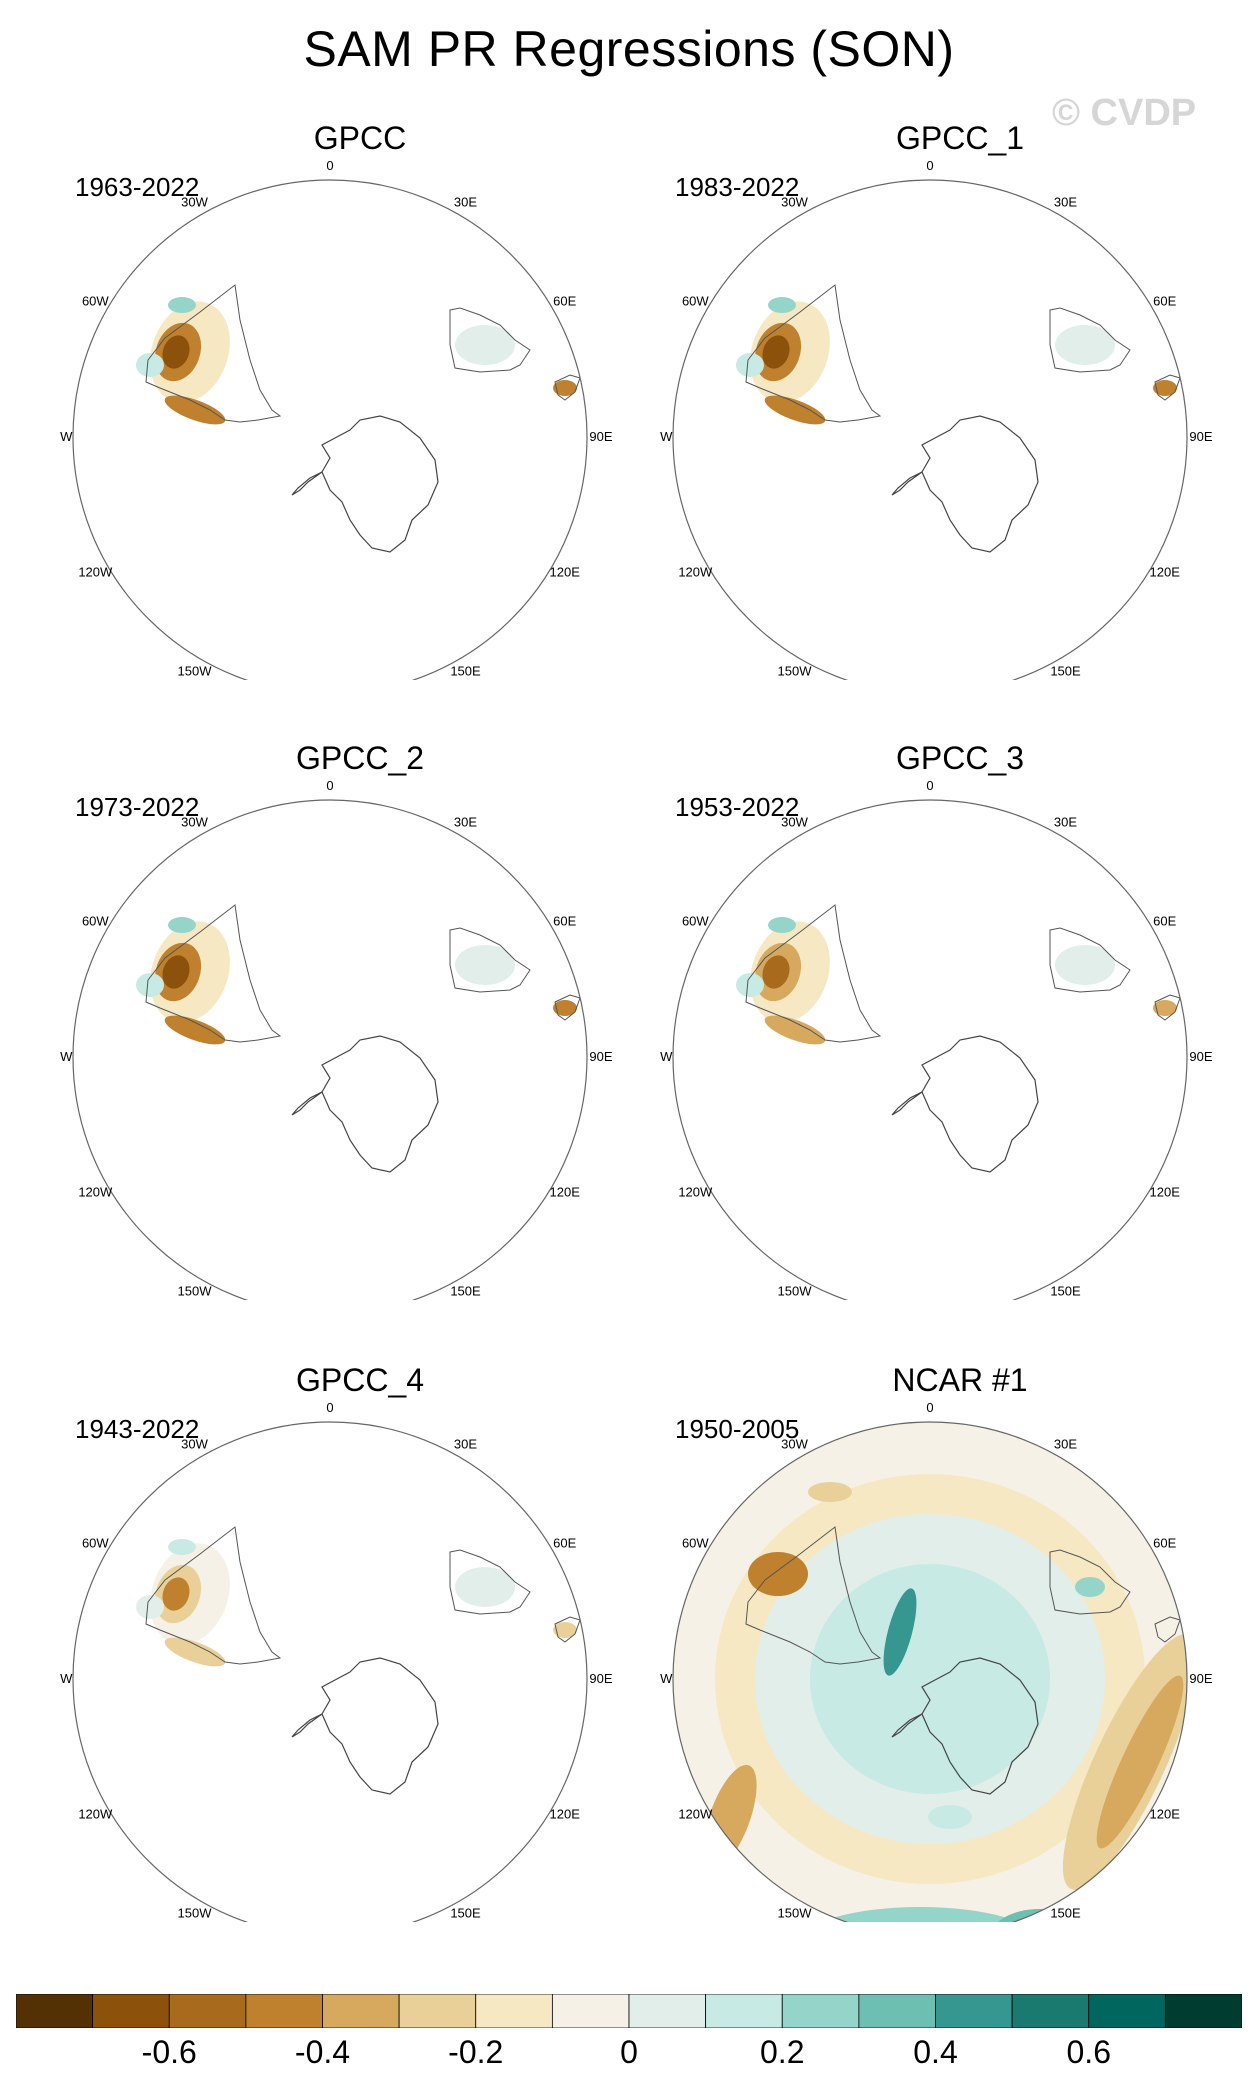  Describe the element at coordinates (950, 1817) in the screenshot. I see `anomaly-positive-ross` at that location.